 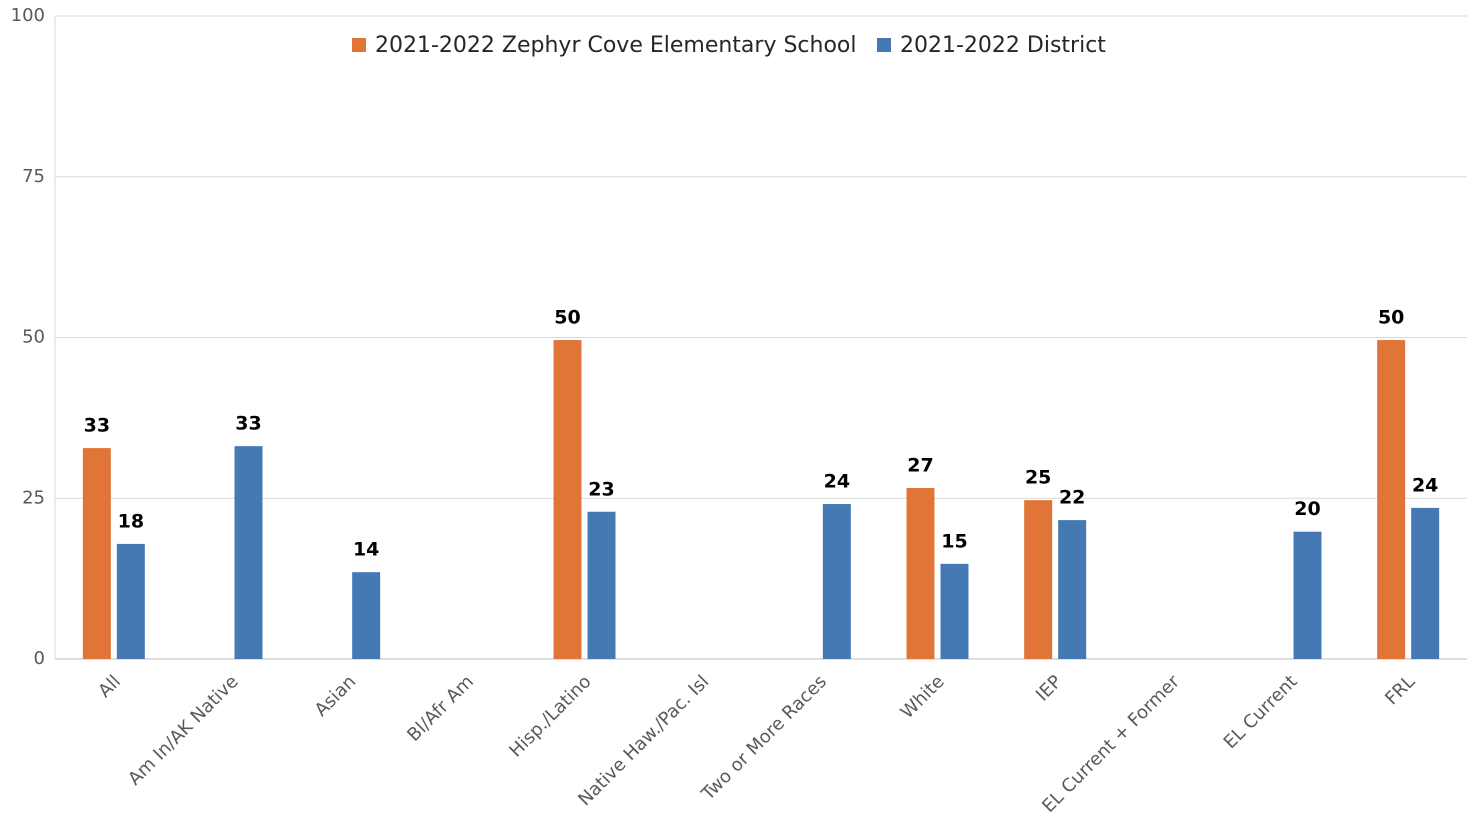 What do you see at coordinates (183, 730) in the screenshot?
I see `x-tick-label: Am In/AK Native` at bounding box center [183, 730].